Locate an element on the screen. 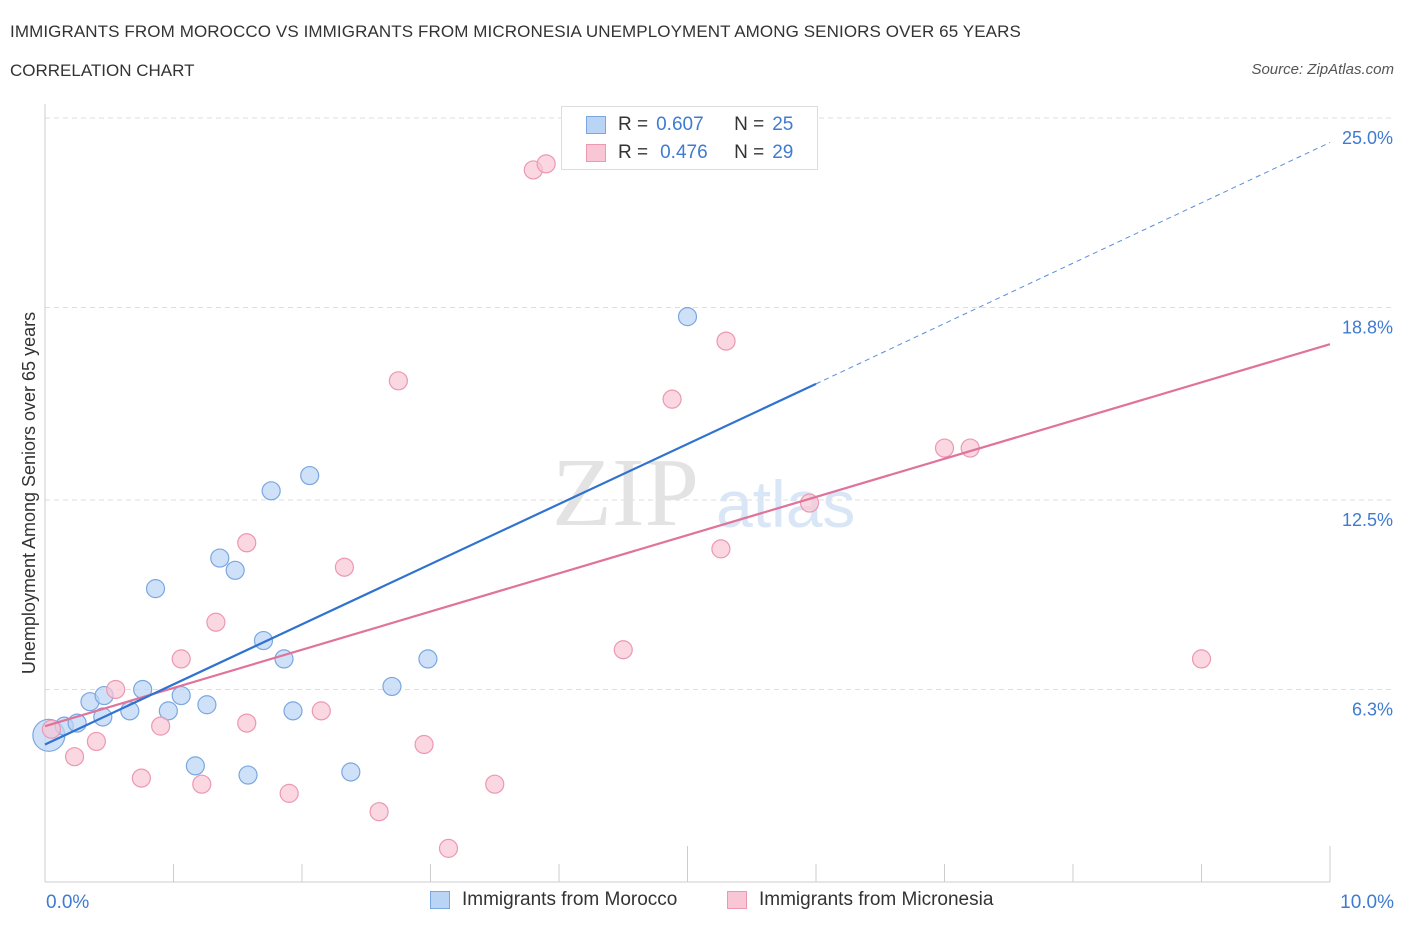  legend-row-morocco: R = 0.607 N = 25 is located at coordinates (689, 125).